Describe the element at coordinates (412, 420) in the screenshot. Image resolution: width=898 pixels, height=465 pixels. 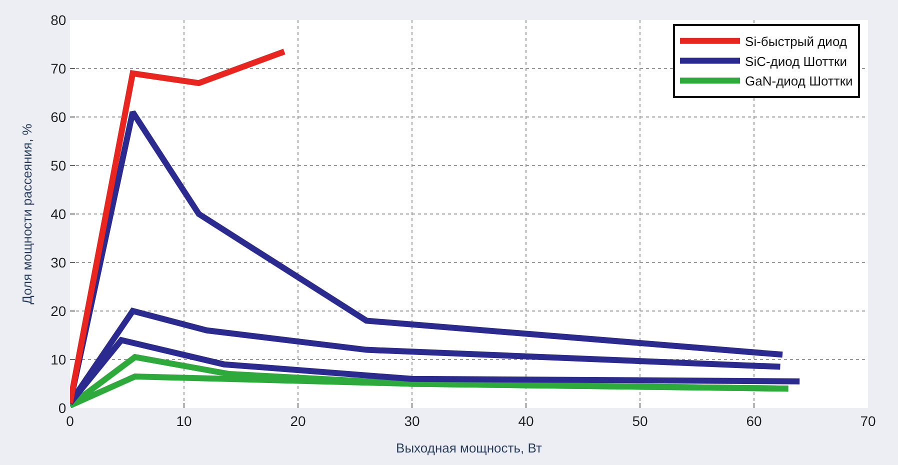
I see `x-tick-label: 30` at that location.